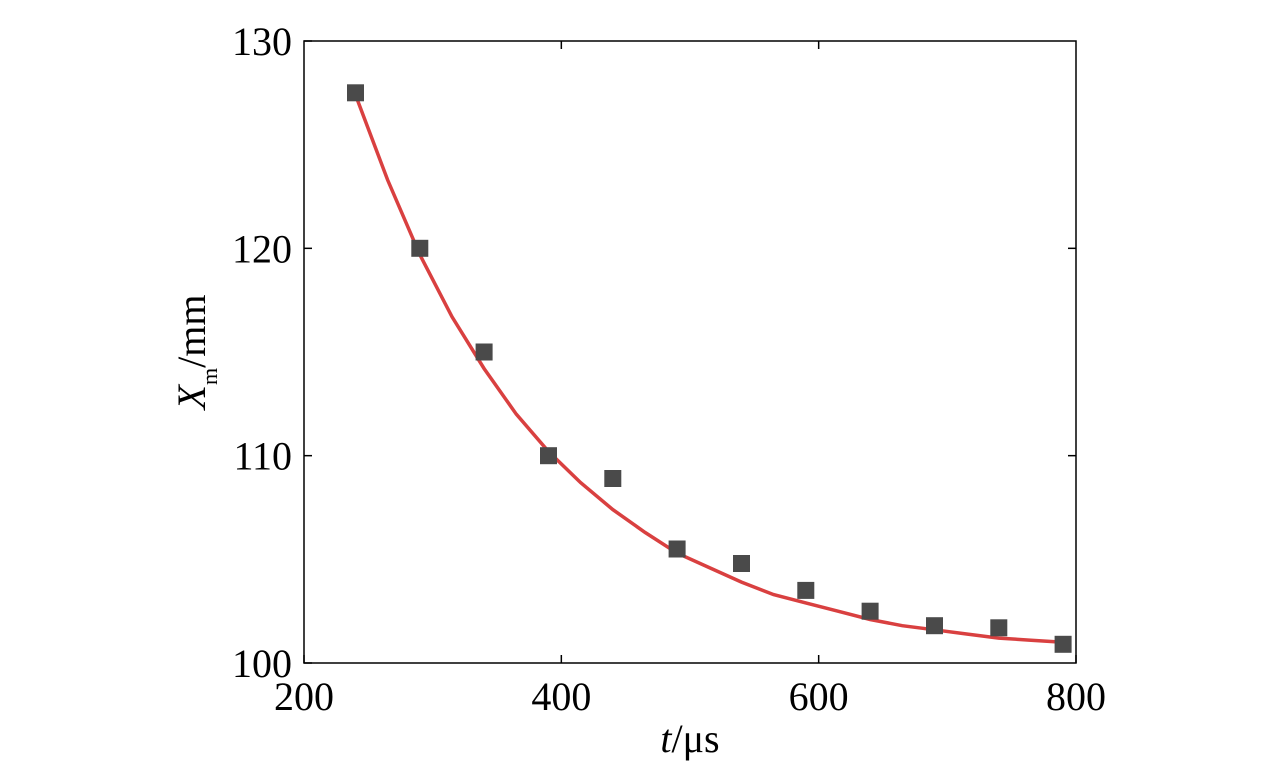  What do you see at coordinates (561, 696) in the screenshot?
I see `x-tick-label: 400` at bounding box center [561, 696].